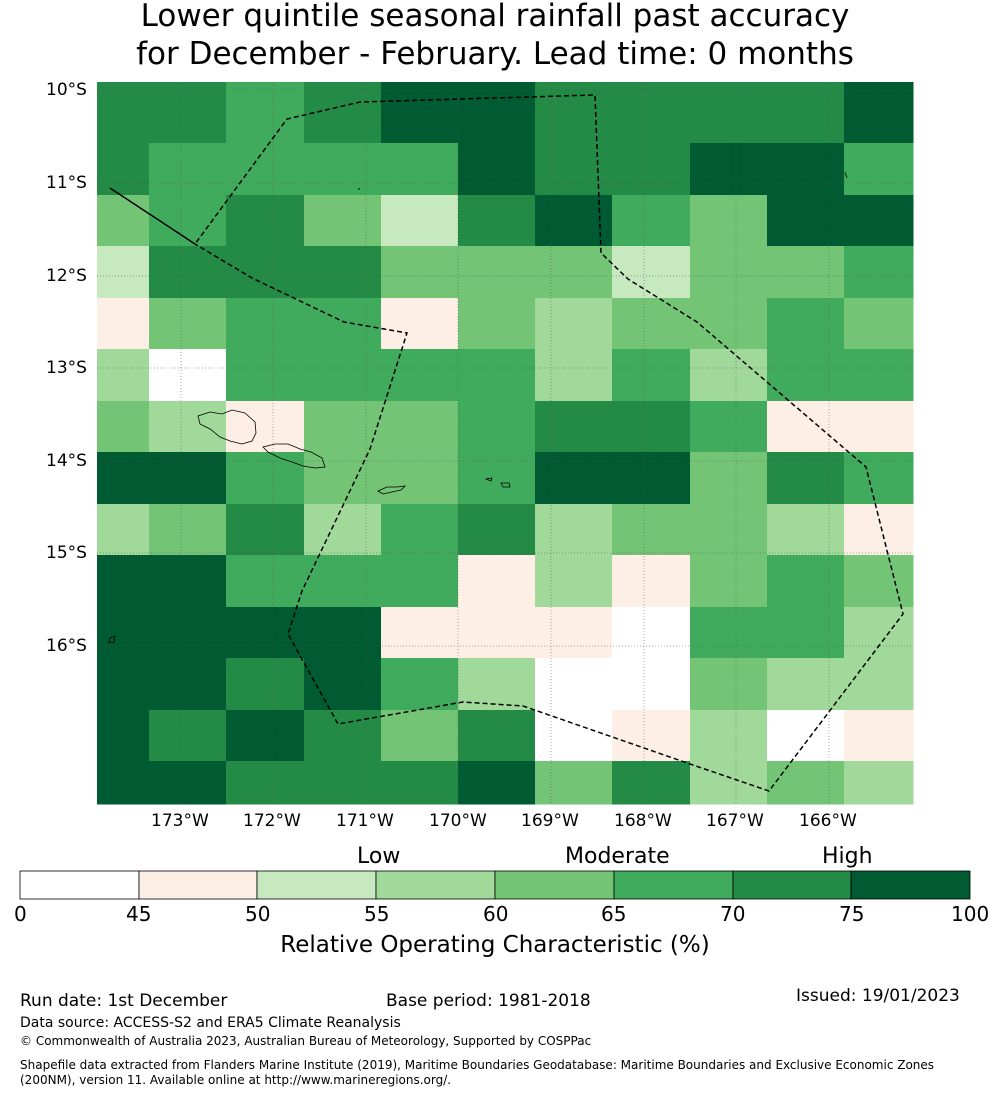 The width and height of the screenshot is (990, 1095). I want to click on colorbar, so click(495, 885).